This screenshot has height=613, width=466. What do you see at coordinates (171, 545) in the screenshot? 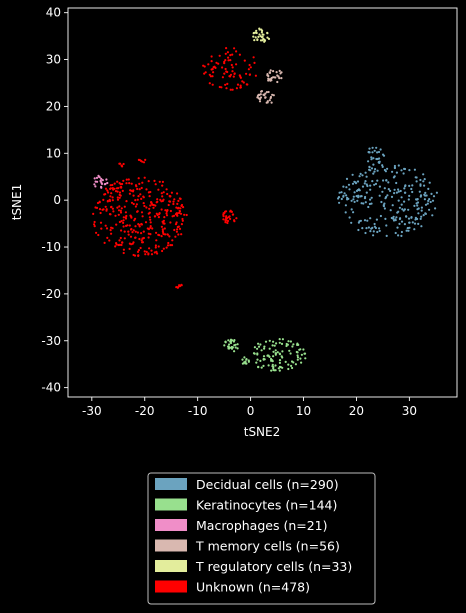
I see `legend-swatch` at bounding box center [171, 545].